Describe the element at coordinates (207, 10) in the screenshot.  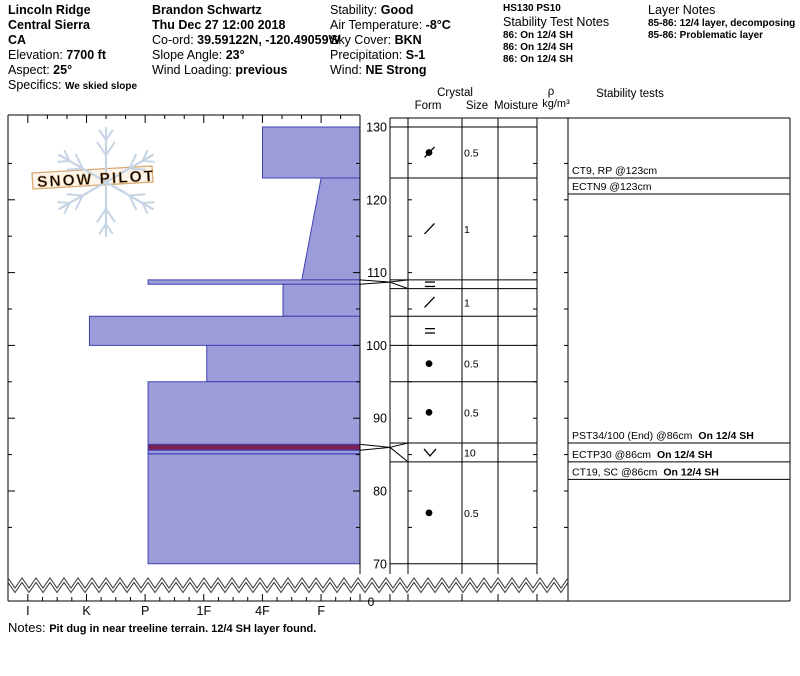
I see `observer-name: Brandon Schwartz` at that location.